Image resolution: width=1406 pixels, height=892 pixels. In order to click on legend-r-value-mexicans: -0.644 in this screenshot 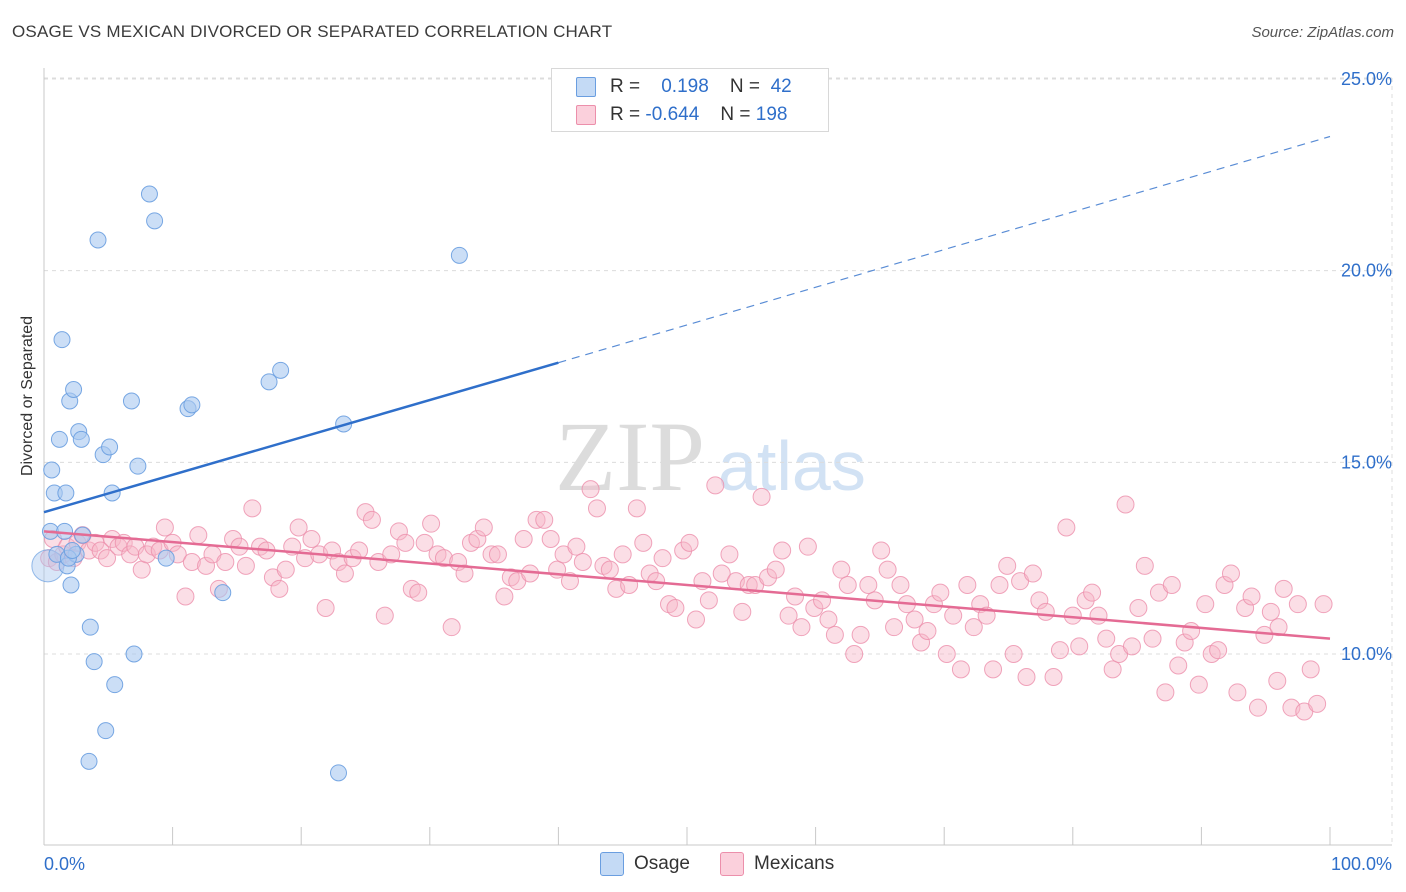, I will do `click(672, 114)`.